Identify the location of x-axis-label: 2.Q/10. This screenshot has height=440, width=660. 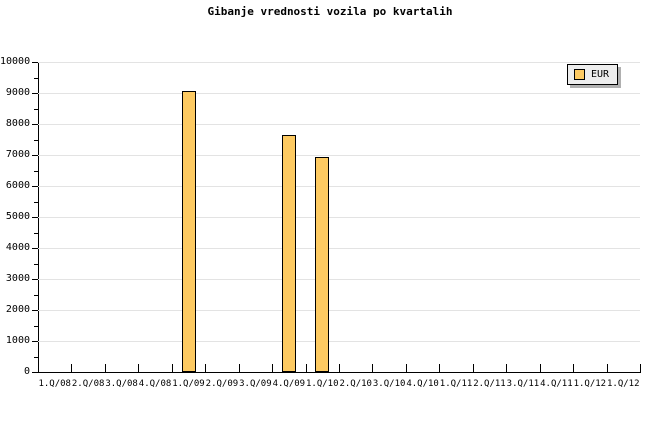
(355, 384).